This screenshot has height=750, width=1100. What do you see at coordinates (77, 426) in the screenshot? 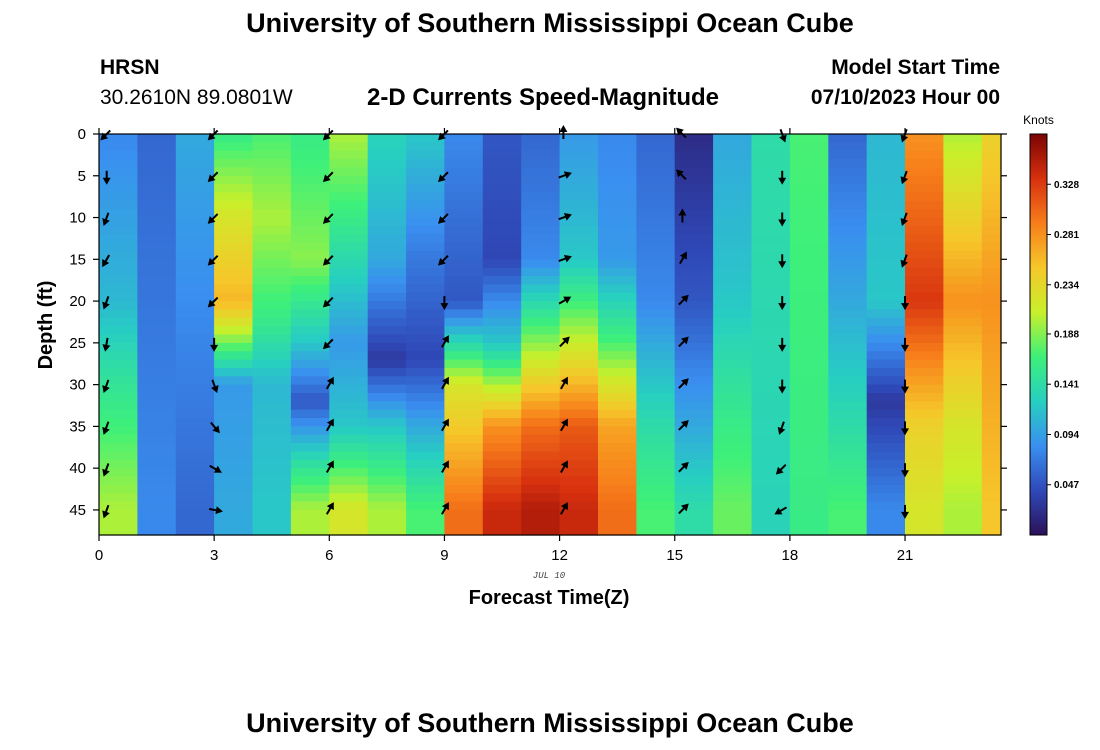
I see `y-tick-label: 35` at bounding box center [77, 426].